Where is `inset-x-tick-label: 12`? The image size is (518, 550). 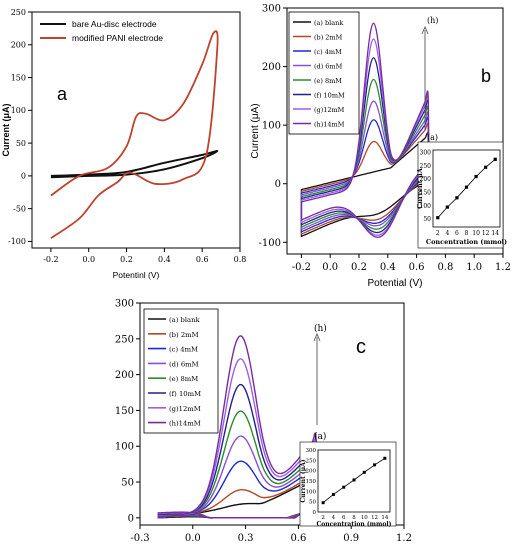
inset-x-tick-label: 12 is located at coordinates (374, 518).